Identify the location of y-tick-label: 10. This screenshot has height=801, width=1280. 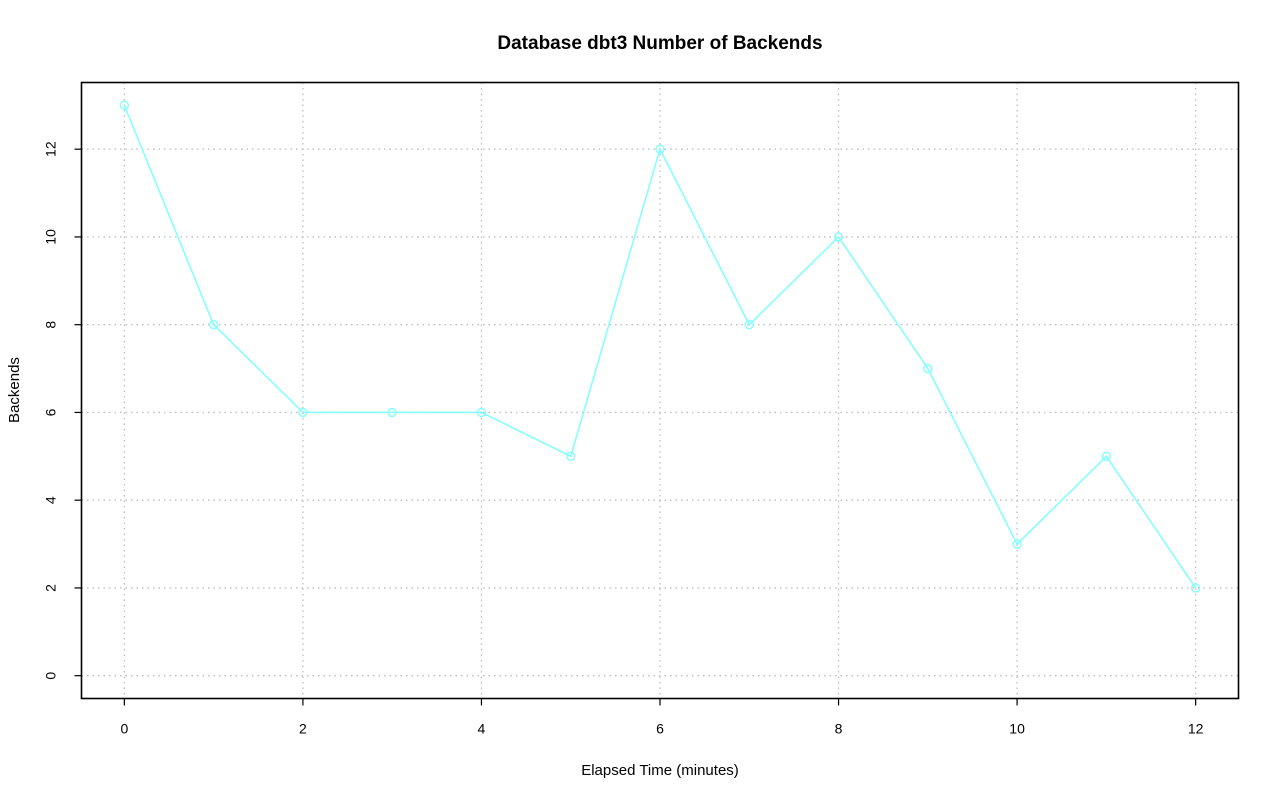
(51, 237).